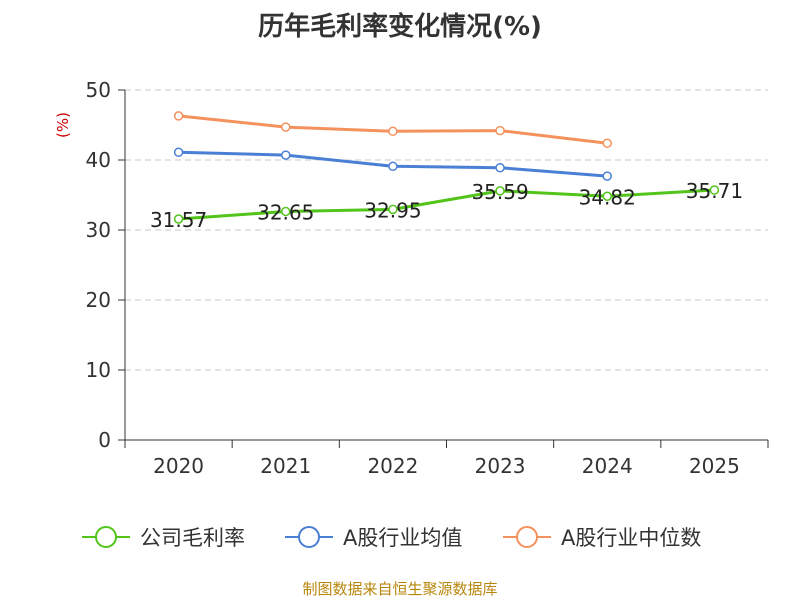  I want to click on y-axis-unit-label: (%), so click(63, 125).